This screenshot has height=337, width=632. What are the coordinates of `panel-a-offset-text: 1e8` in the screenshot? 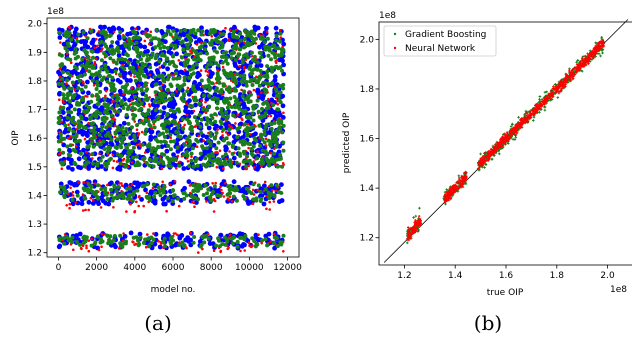 It's located at (55, 12).